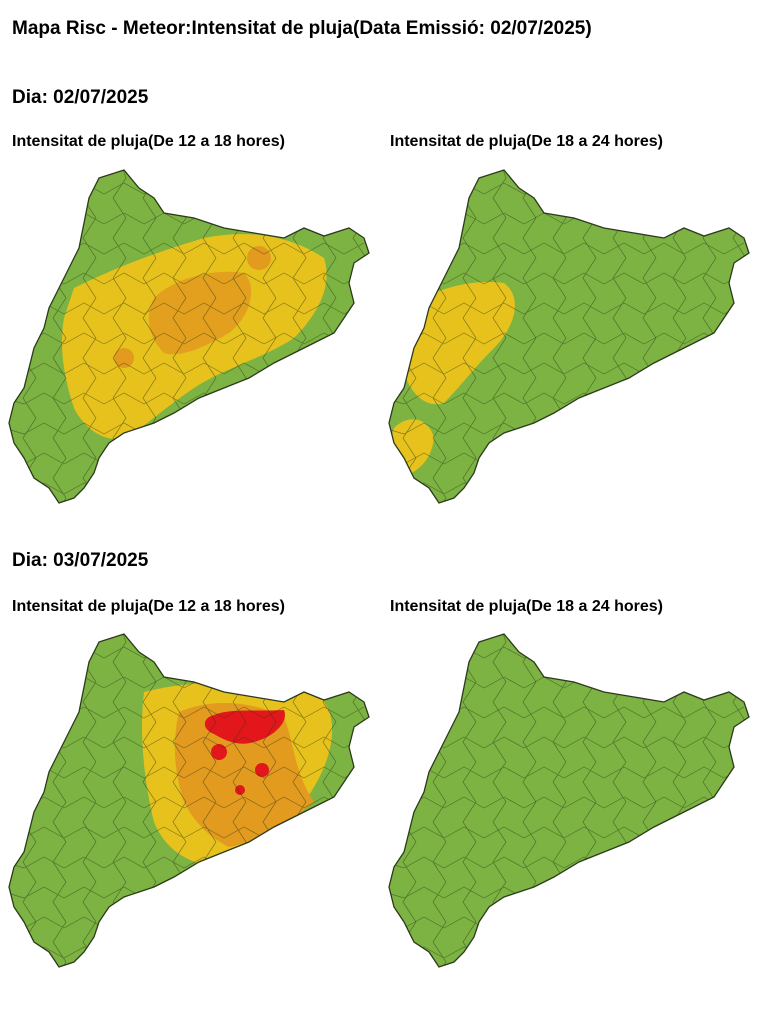 This screenshot has height=1012, width=779. Describe the element at coordinates (526, 606) in the screenshot. I see `map-caption-d2-18-24: Intensitat de pluja(De 18 a 24 hores)` at that location.